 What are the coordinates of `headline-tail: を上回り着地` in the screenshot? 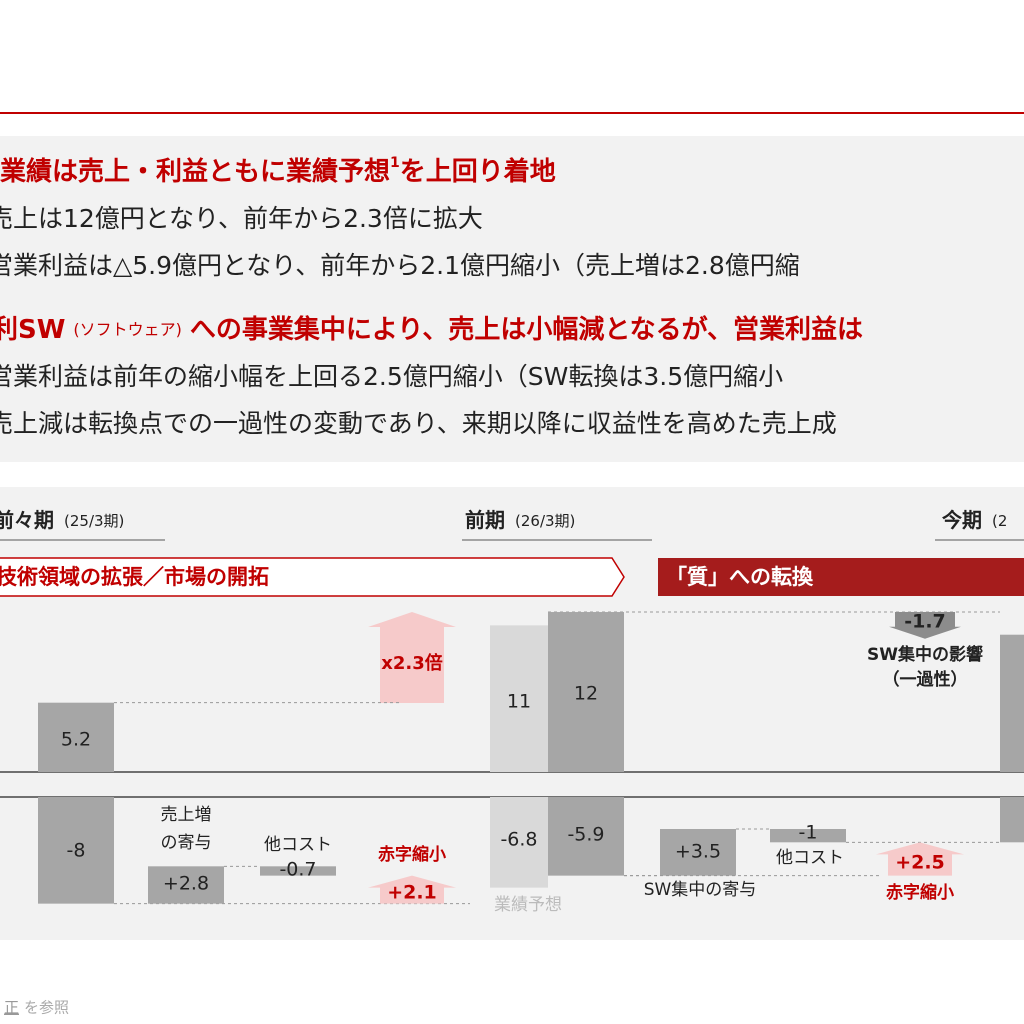 It's located at (478, 171).